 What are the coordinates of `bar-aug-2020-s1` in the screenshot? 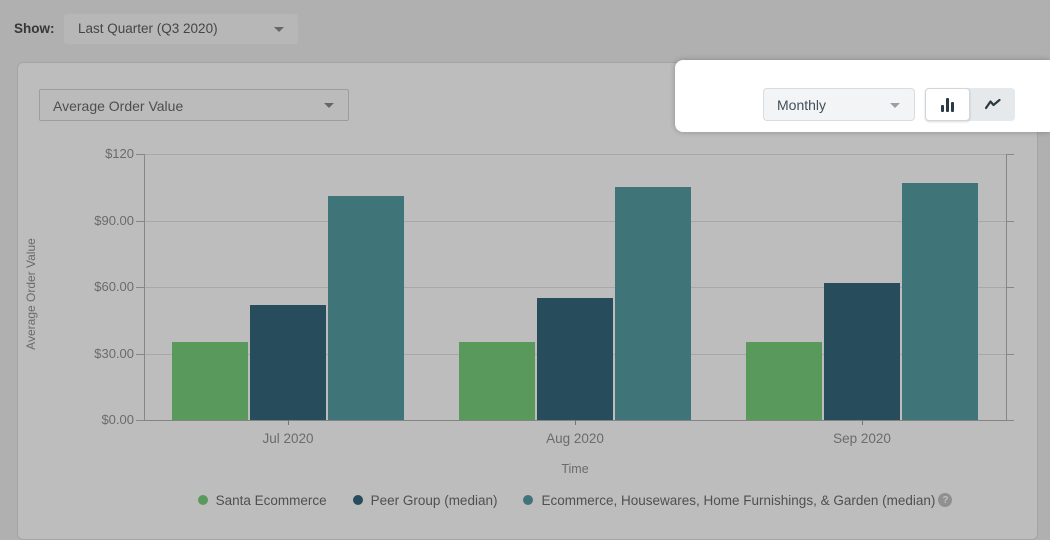 It's located at (575, 359).